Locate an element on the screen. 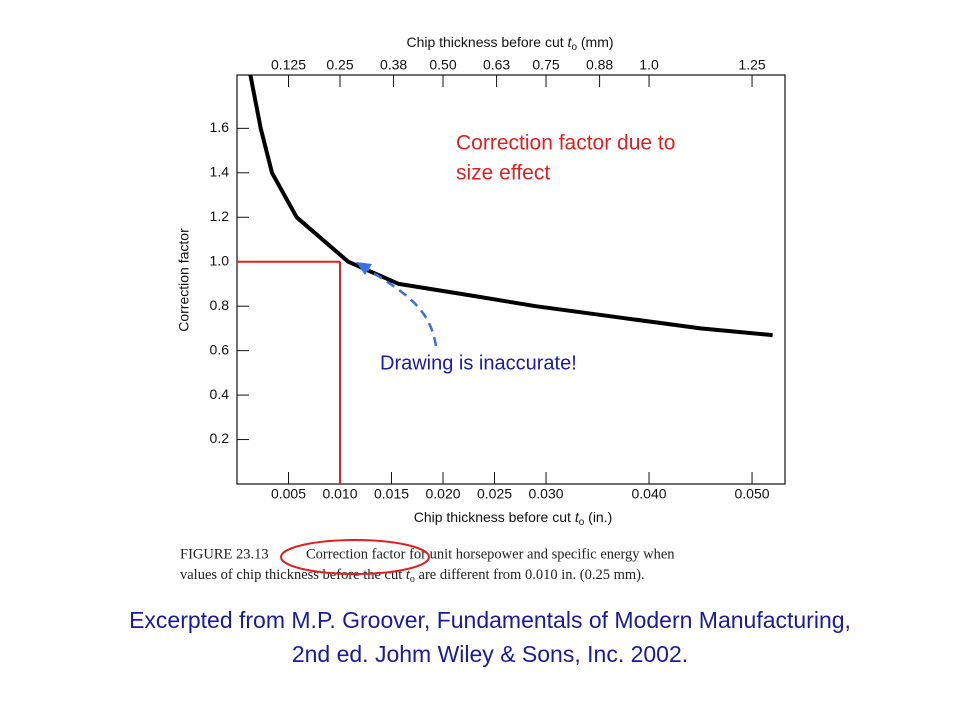 The image size is (960, 720). footer-line: 2nd ed. Johm Wiley & Sons, Inc. 2002. is located at coordinates (490, 654).